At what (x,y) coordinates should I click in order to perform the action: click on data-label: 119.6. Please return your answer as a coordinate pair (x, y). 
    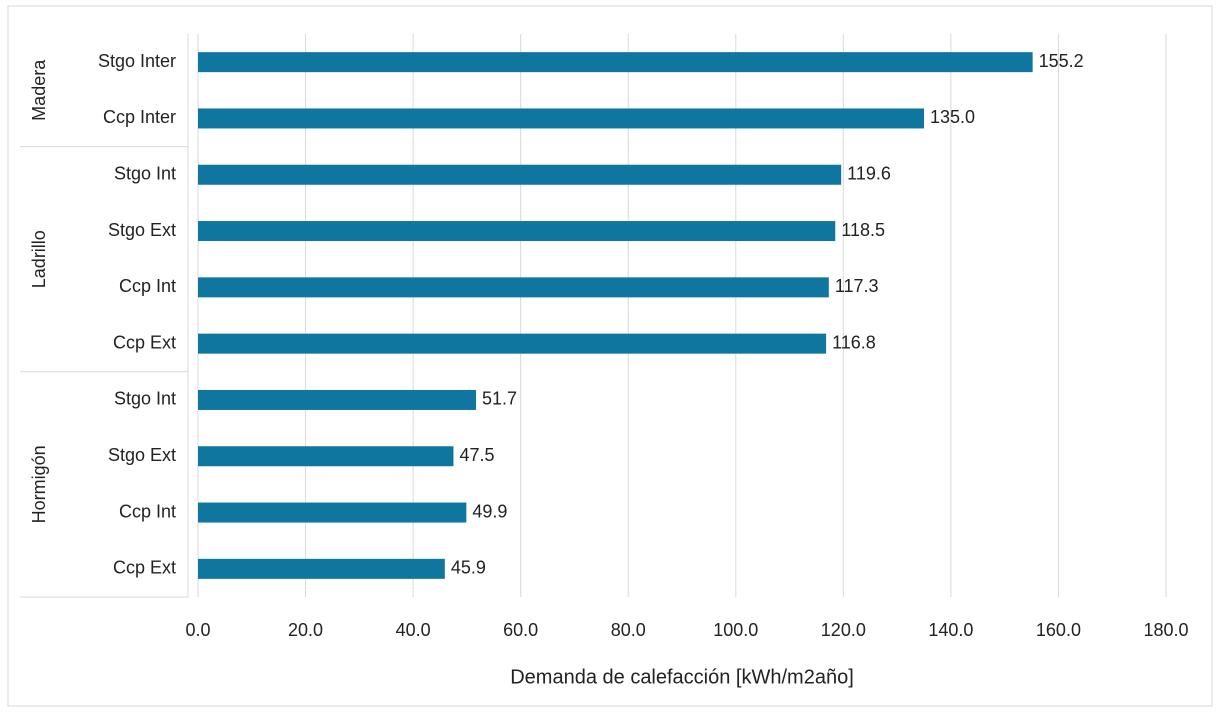
    Looking at the image, I should click on (869, 174).